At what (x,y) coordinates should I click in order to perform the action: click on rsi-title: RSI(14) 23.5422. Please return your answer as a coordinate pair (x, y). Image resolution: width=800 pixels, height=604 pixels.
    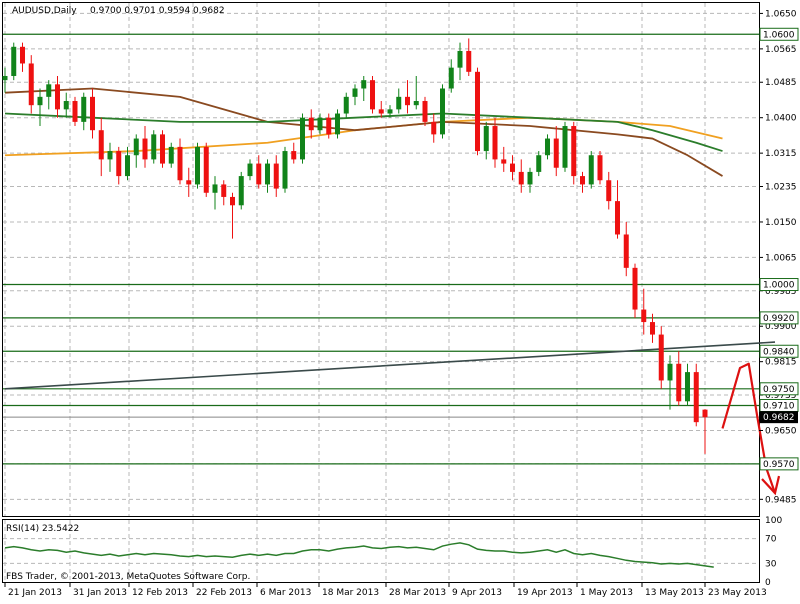
    Looking at the image, I should click on (42, 529).